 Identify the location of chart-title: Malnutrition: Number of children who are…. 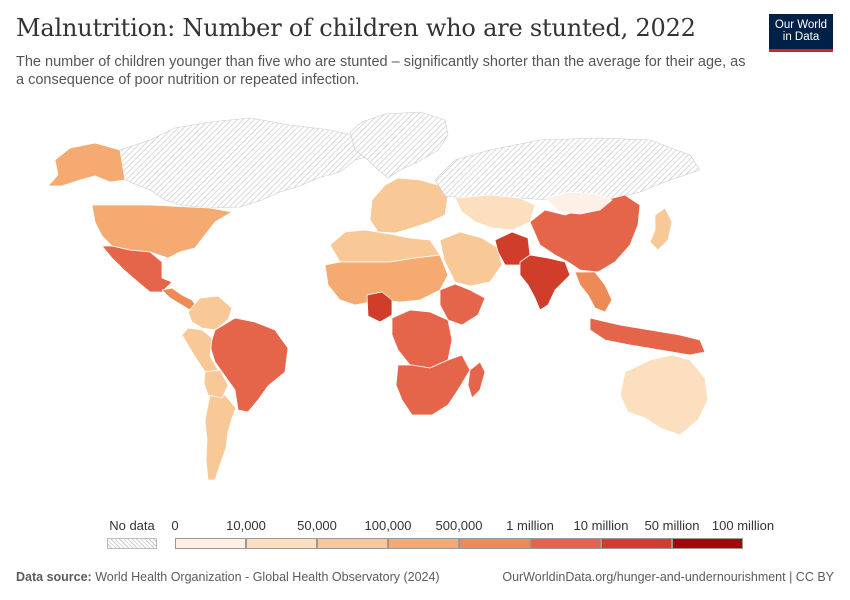
(356, 28).